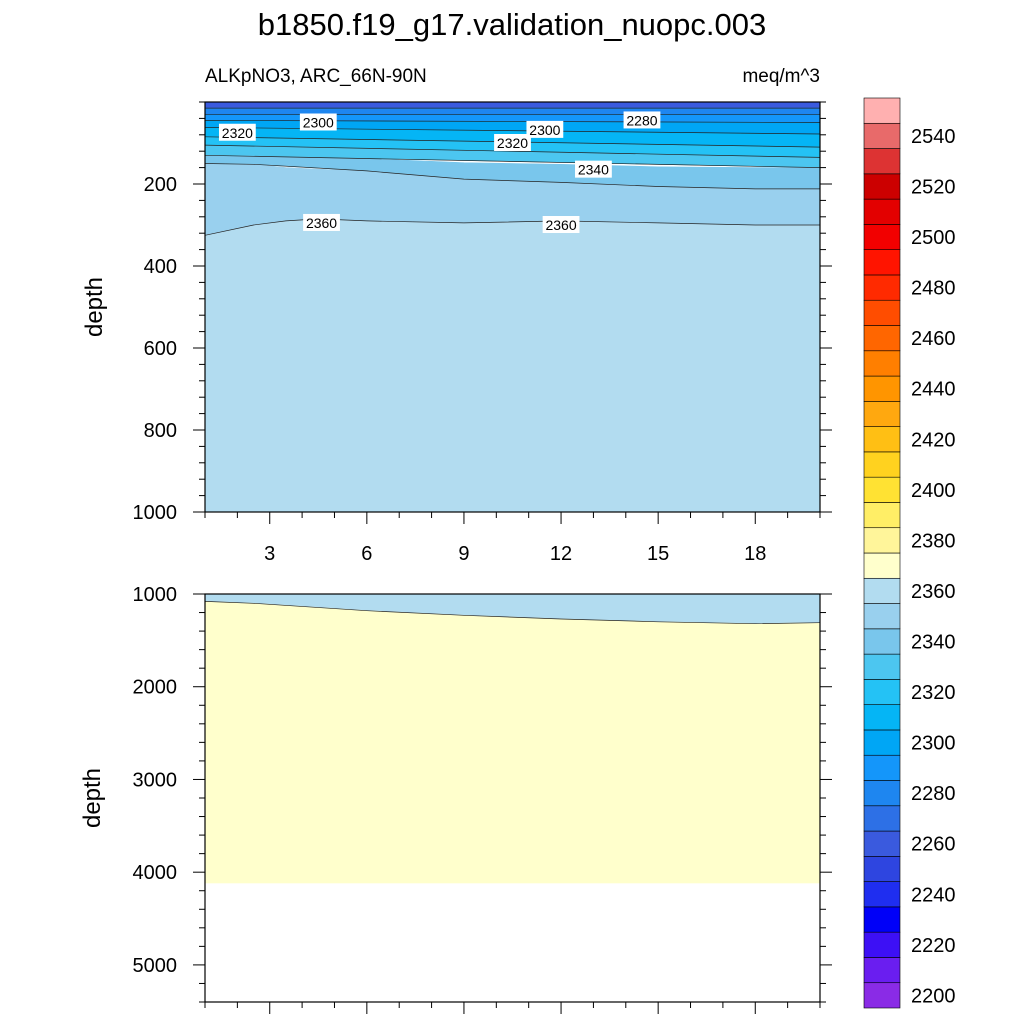 This screenshot has height=1024, width=1024. I want to click on chart-title: b1850.f19_g17.validation_nuopc.003, so click(512, 24).